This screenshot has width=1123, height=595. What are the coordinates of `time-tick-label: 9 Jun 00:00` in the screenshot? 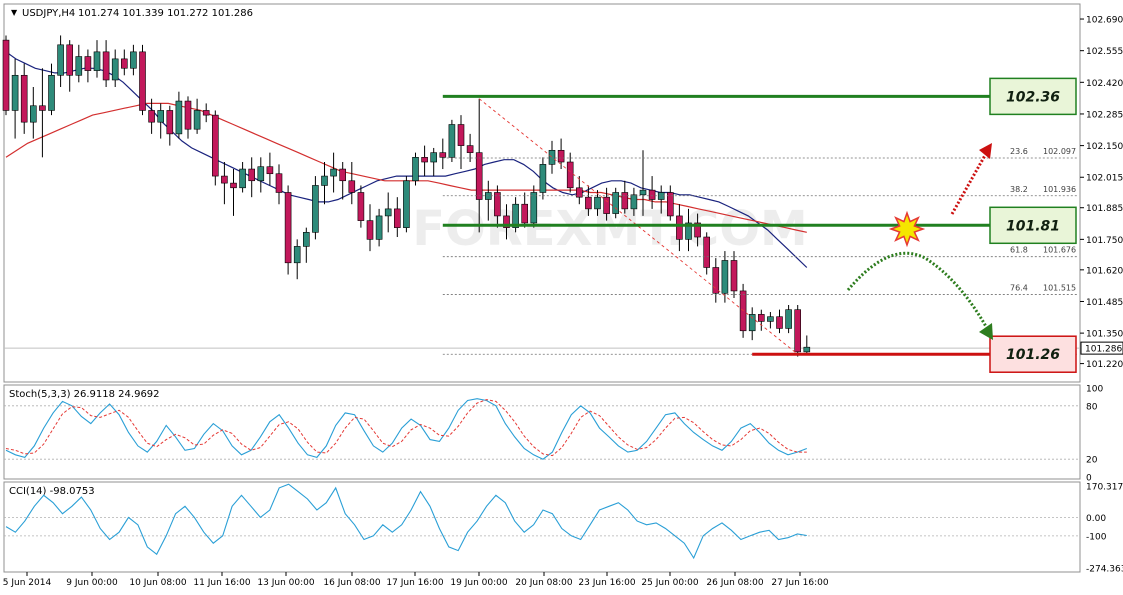 It's located at (92, 583).